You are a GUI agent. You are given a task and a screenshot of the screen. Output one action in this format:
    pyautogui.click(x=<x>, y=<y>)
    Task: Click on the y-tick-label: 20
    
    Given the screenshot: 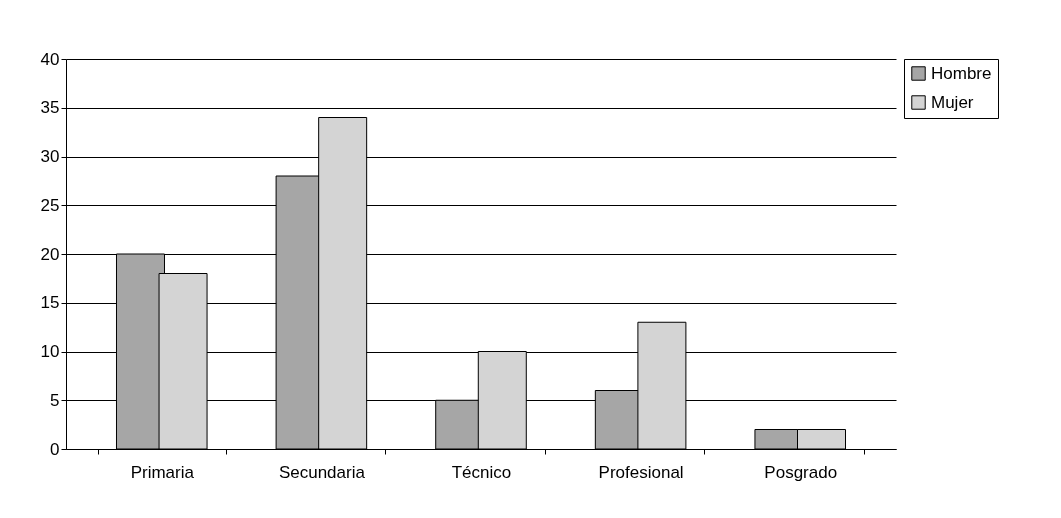 What is the action you would take?
    pyautogui.click(x=50, y=254)
    